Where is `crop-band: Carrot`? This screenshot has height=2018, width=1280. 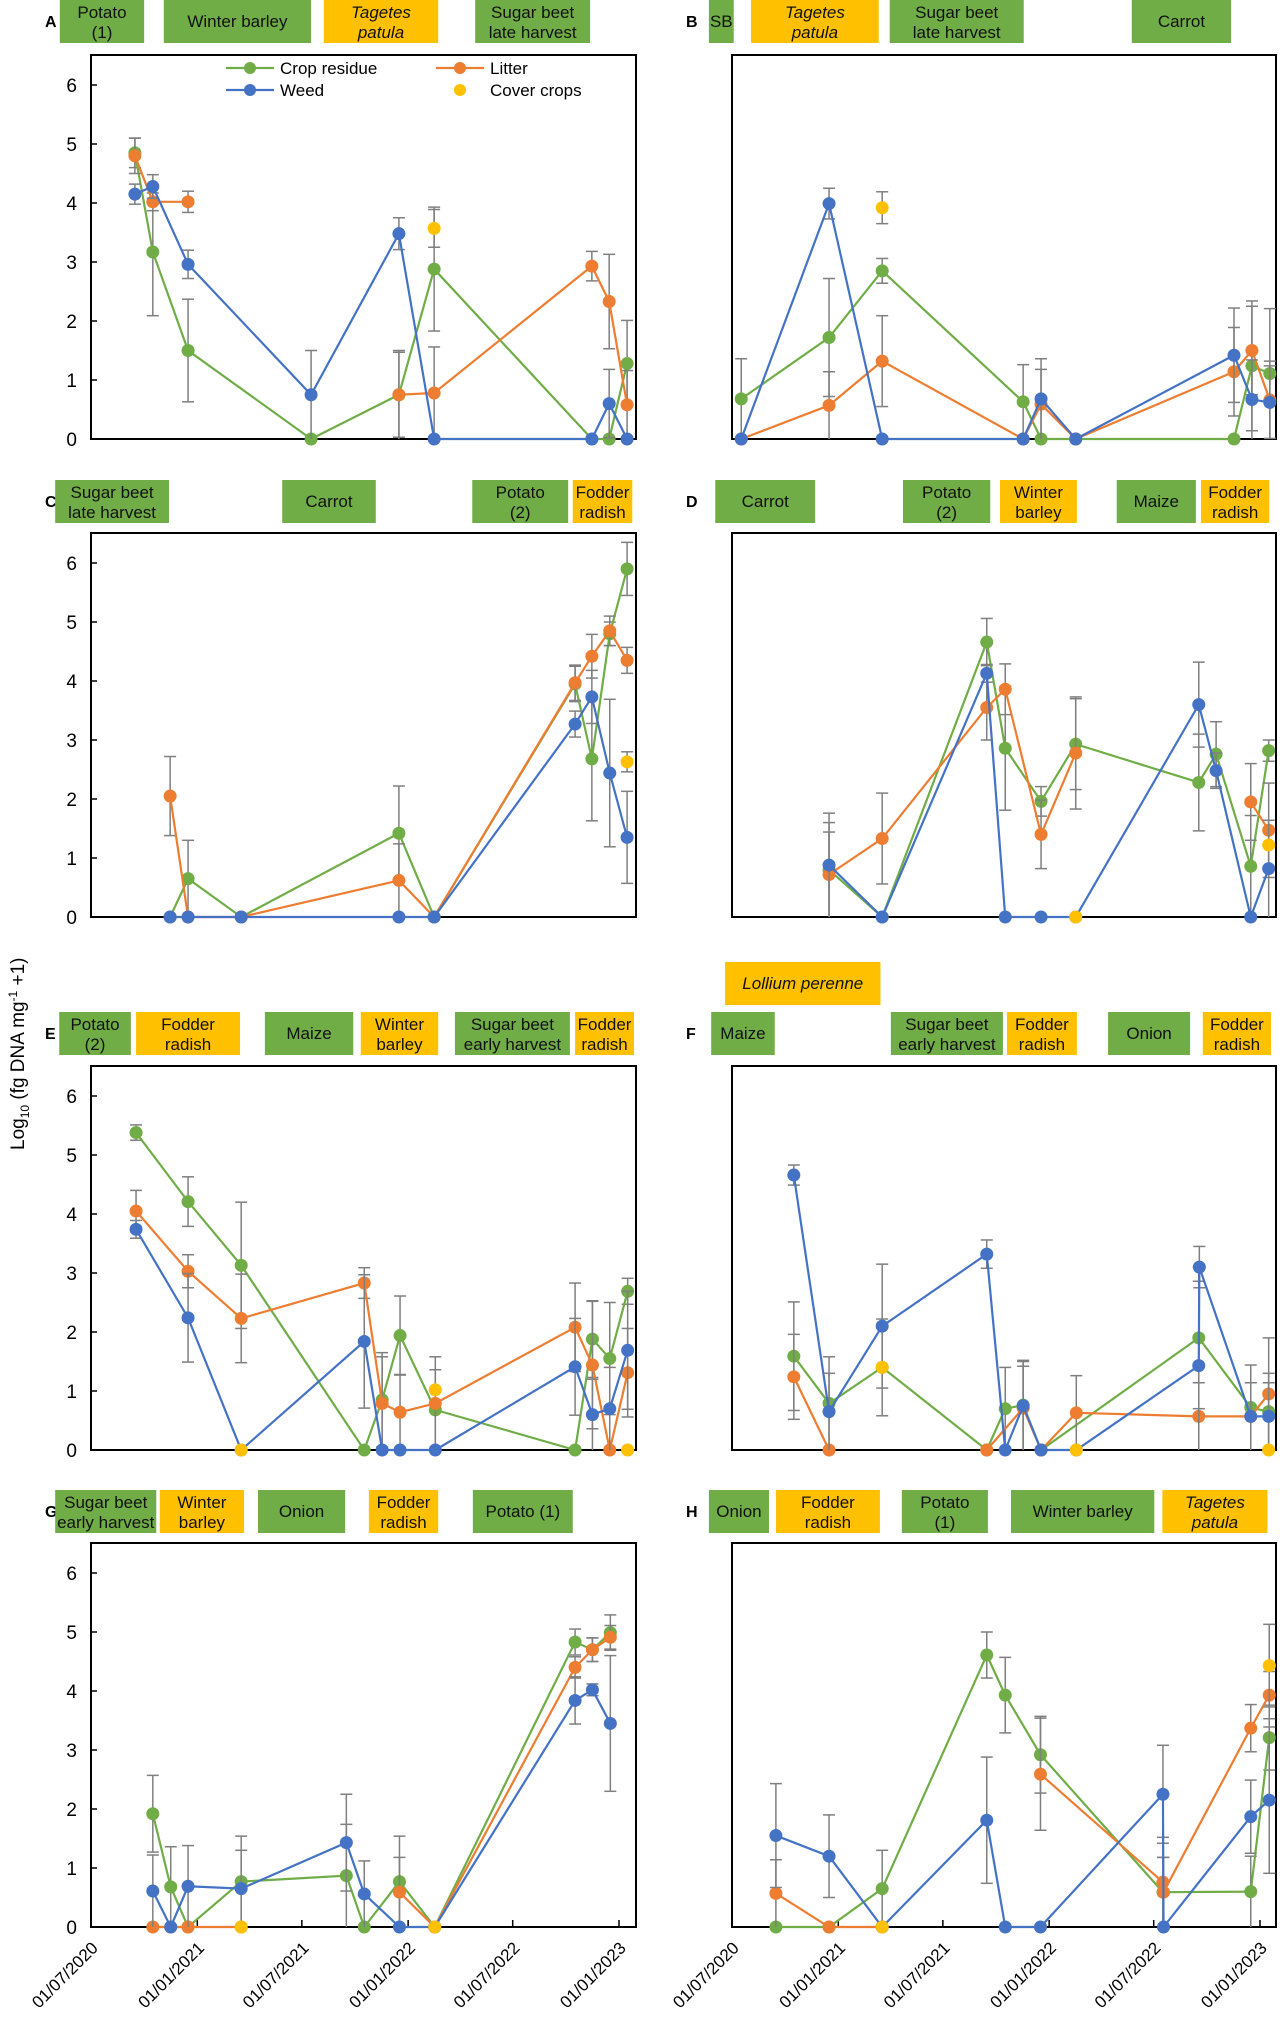 crop-band: Carrot is located at coordinates (765, 501).